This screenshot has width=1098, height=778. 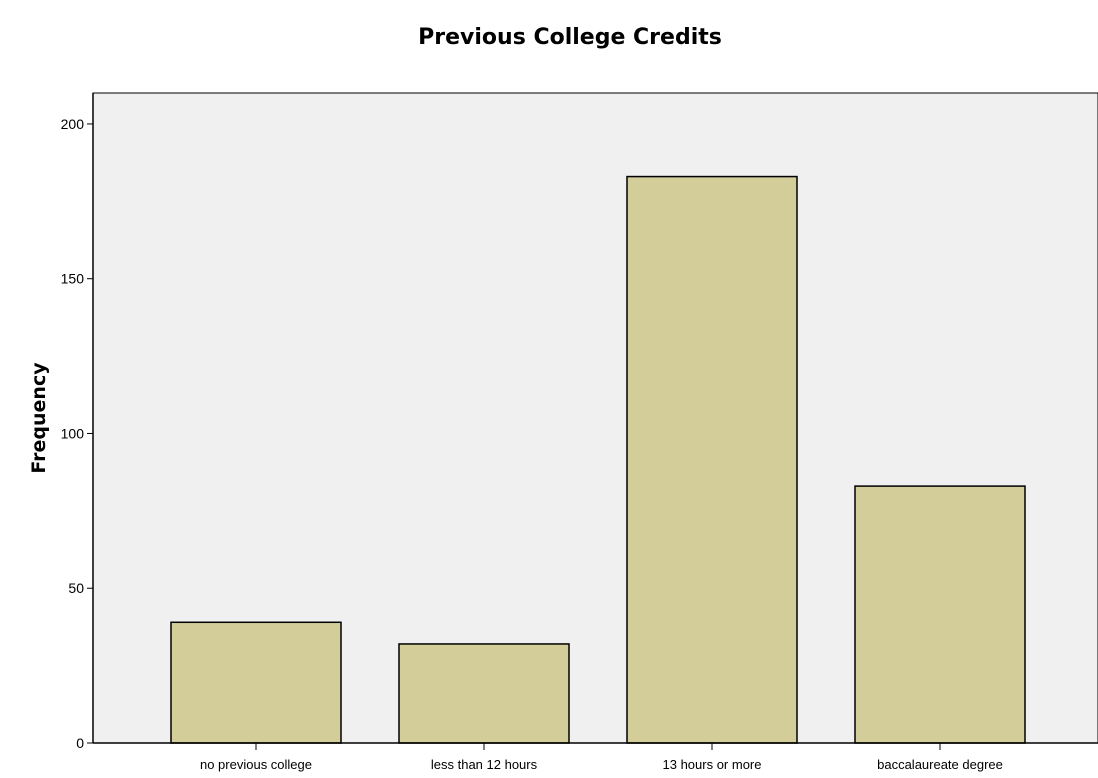 I want to click on y-ticks-group: 0 50 100 150 200, so click(x=77, y=433).